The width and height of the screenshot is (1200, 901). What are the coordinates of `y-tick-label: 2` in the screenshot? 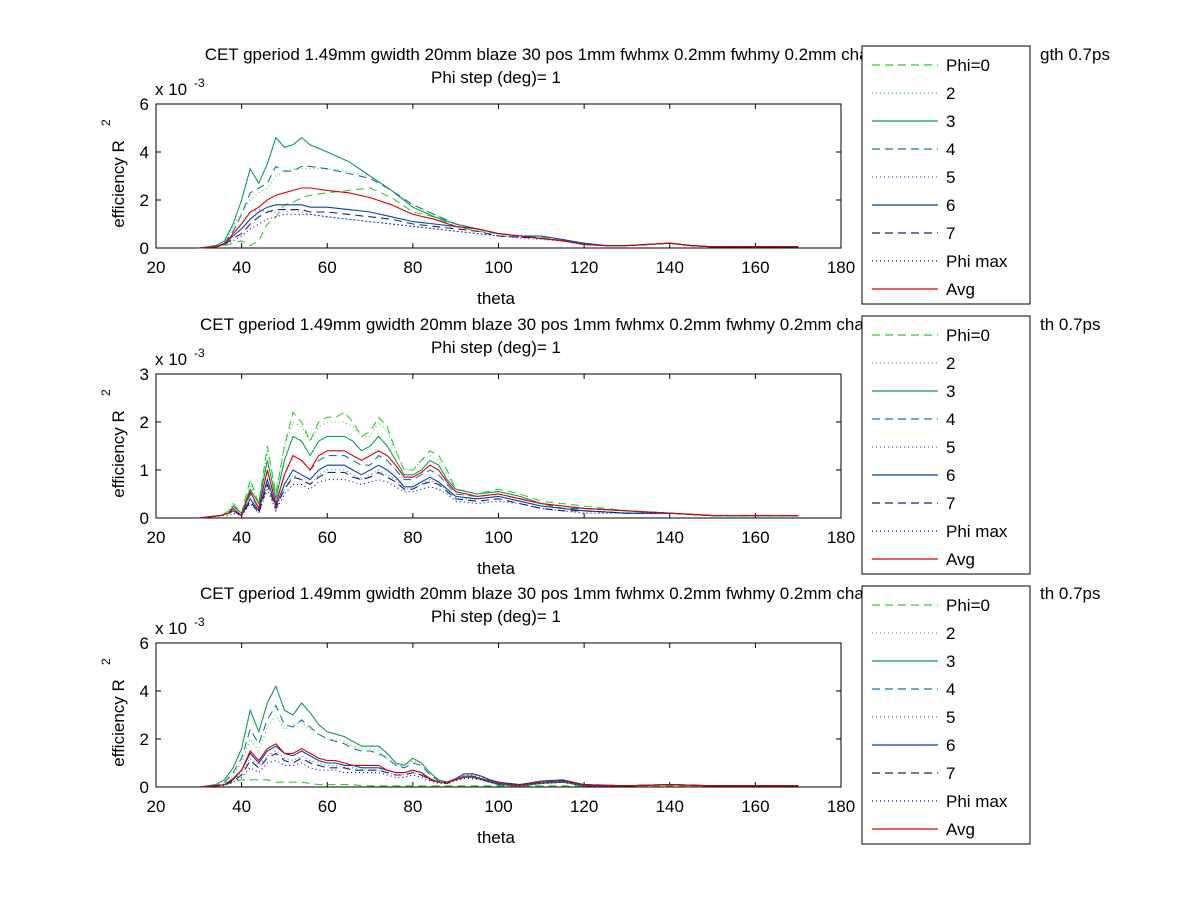 It's located at (144, 739).